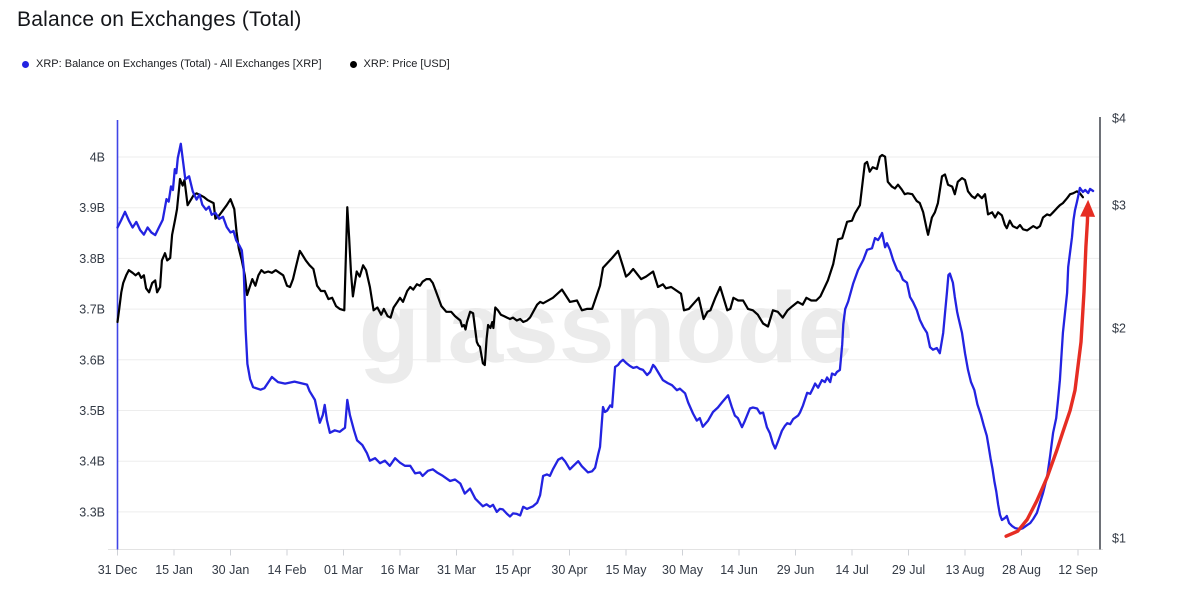 The width and height of the screenshot is (1200, 595). I want to click on page-title: Balance on Exchanges (Total), so click(159, 19).